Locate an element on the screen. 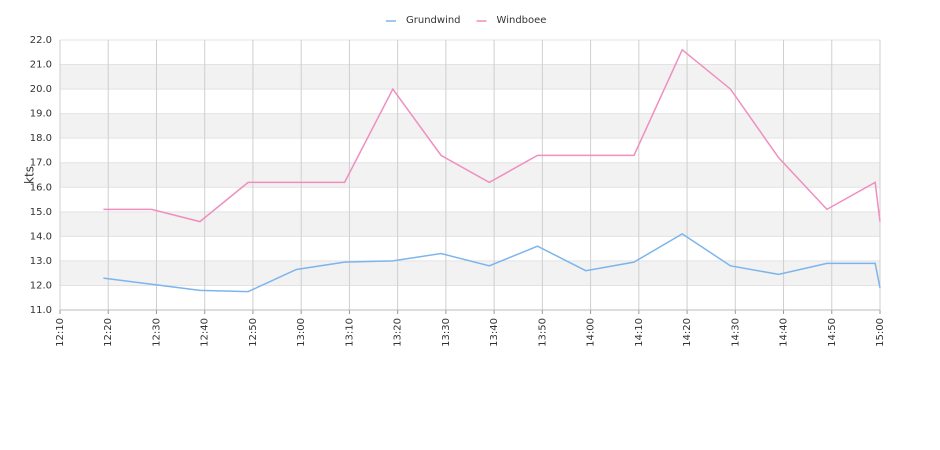  x-tick-label: 13:40 is located at coordinates (494, 332).